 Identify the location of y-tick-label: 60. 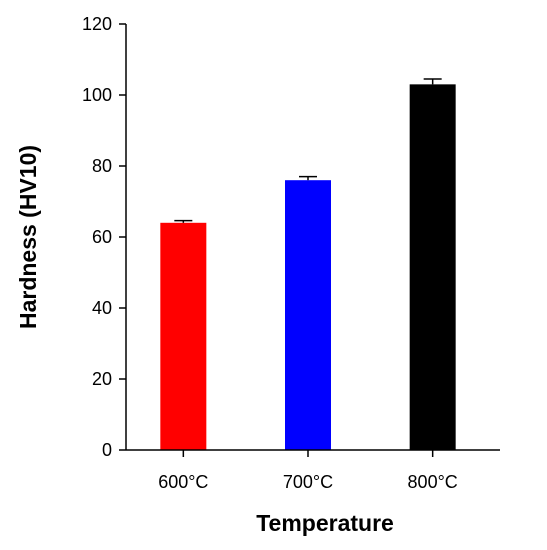
(102, 237).